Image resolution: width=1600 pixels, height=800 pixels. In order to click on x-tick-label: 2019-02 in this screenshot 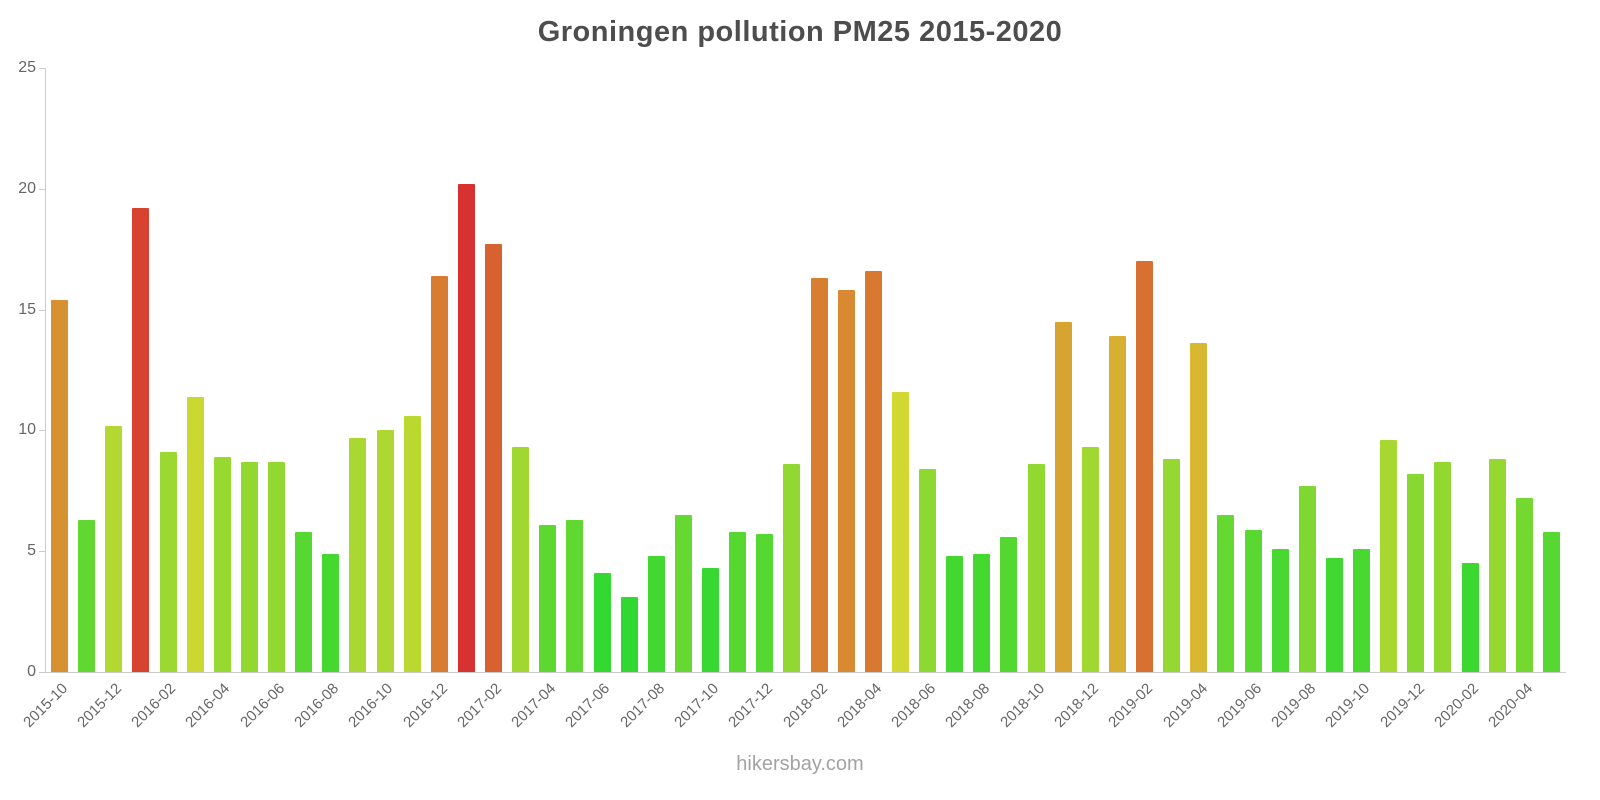, I will do `click(1131, 705)`.